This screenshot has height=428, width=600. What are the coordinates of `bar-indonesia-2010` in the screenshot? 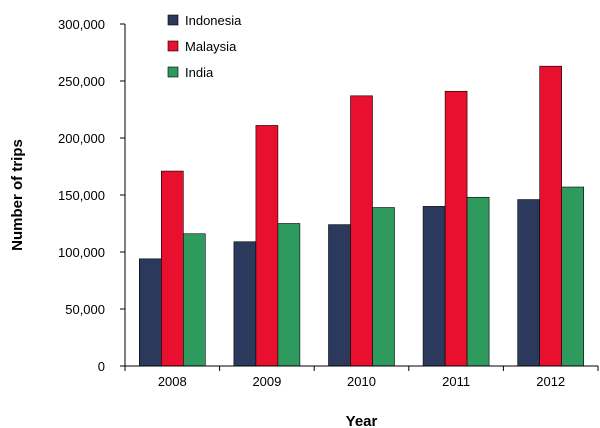 It's located at (339, 295).